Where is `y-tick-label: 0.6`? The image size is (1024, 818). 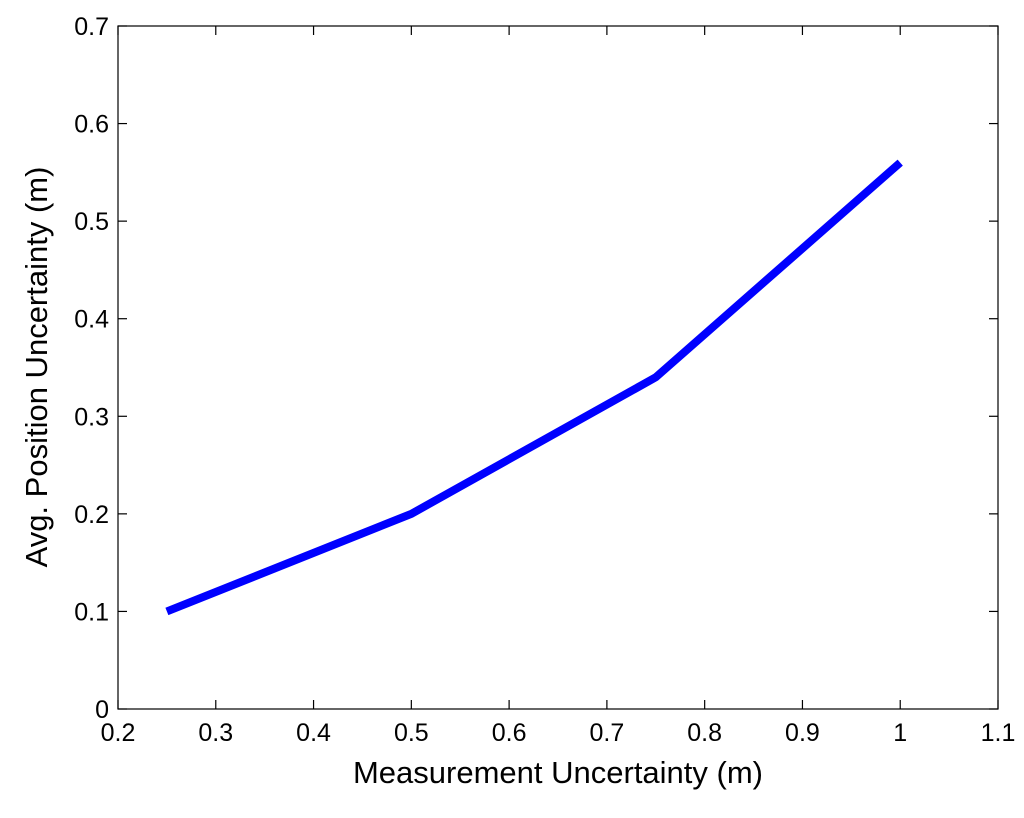
y-tick-label: 0.6 is located at coordinates (91, 125).